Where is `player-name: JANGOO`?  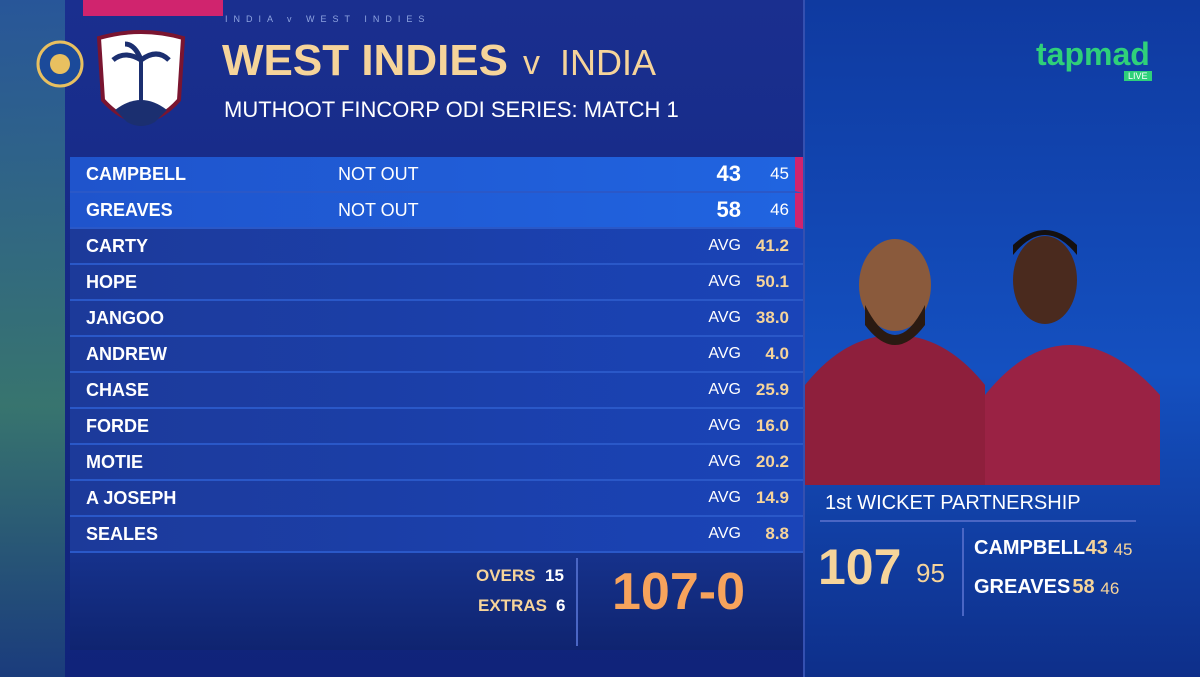
player-name: JANGOO is located at coordinates (125, 318).